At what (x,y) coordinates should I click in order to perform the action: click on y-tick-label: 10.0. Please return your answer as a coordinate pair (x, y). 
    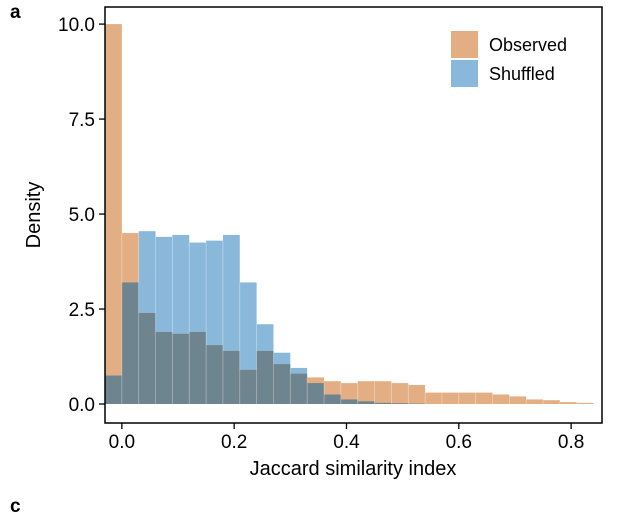
    Looking at the image, I should click on (76, 25).